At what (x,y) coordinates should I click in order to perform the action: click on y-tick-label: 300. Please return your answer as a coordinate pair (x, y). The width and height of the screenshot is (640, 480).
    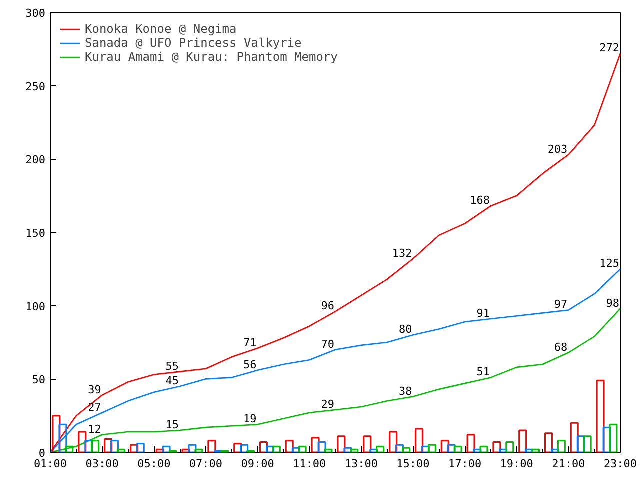
    Looking at the image, I should click on (36, 13).